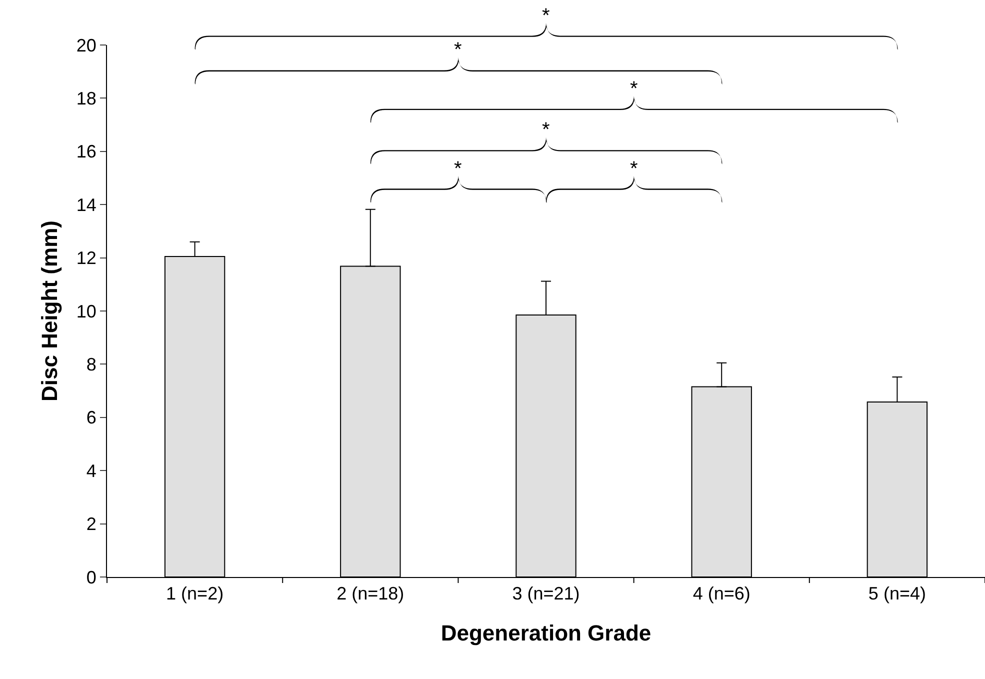 The image size is (985, 679). Describe the element at coordinates (721, 594) in the screenshot. I see `x-tick-label: 4 (n=6)` at that location.